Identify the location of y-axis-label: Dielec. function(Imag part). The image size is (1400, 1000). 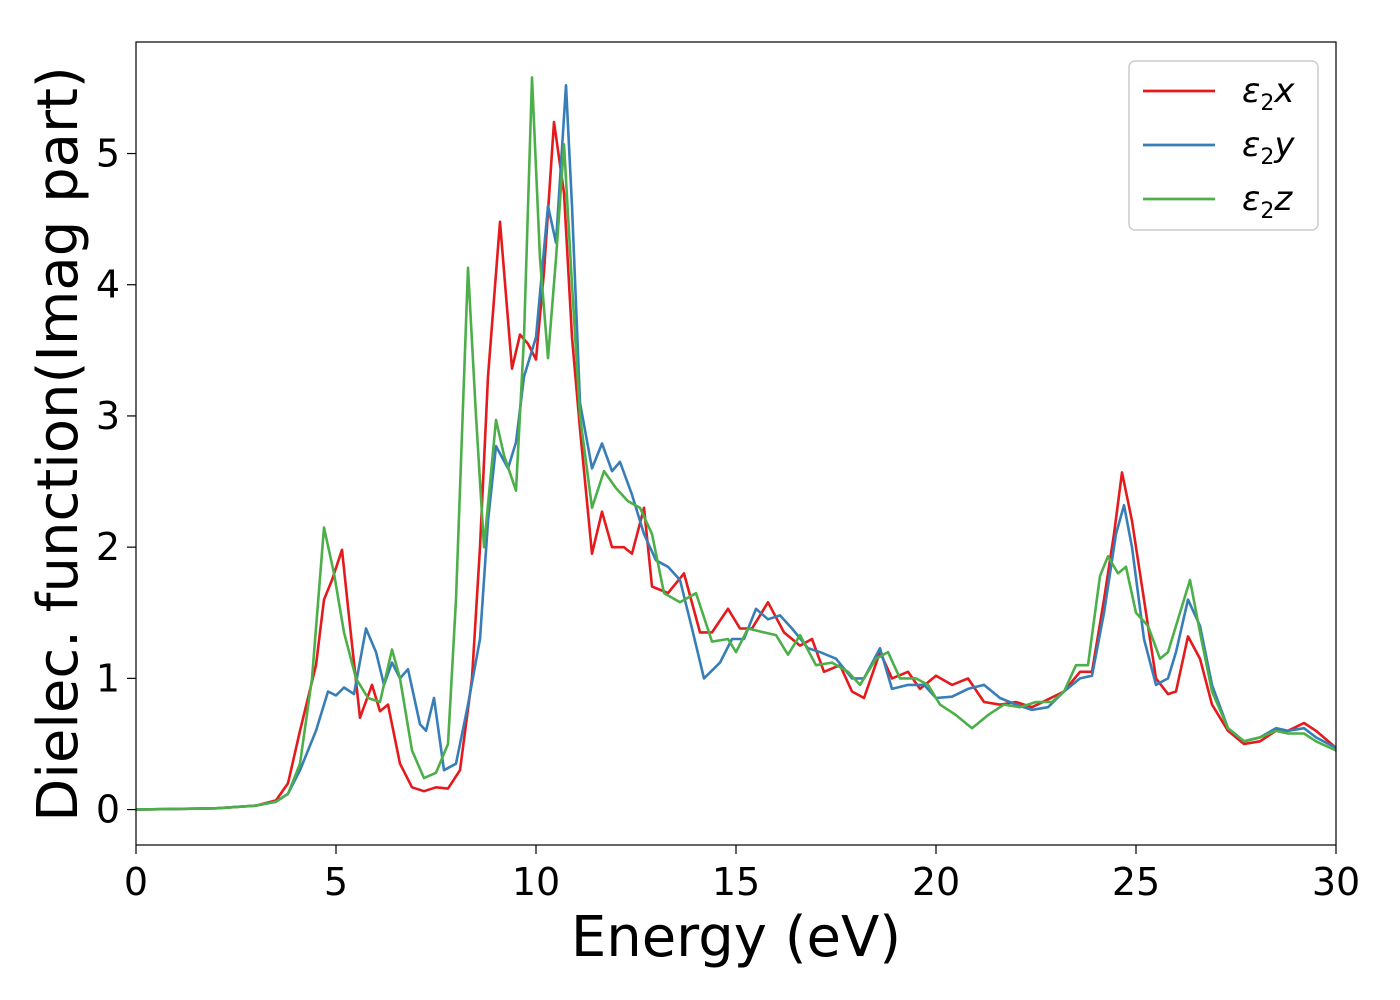
(58, 444).